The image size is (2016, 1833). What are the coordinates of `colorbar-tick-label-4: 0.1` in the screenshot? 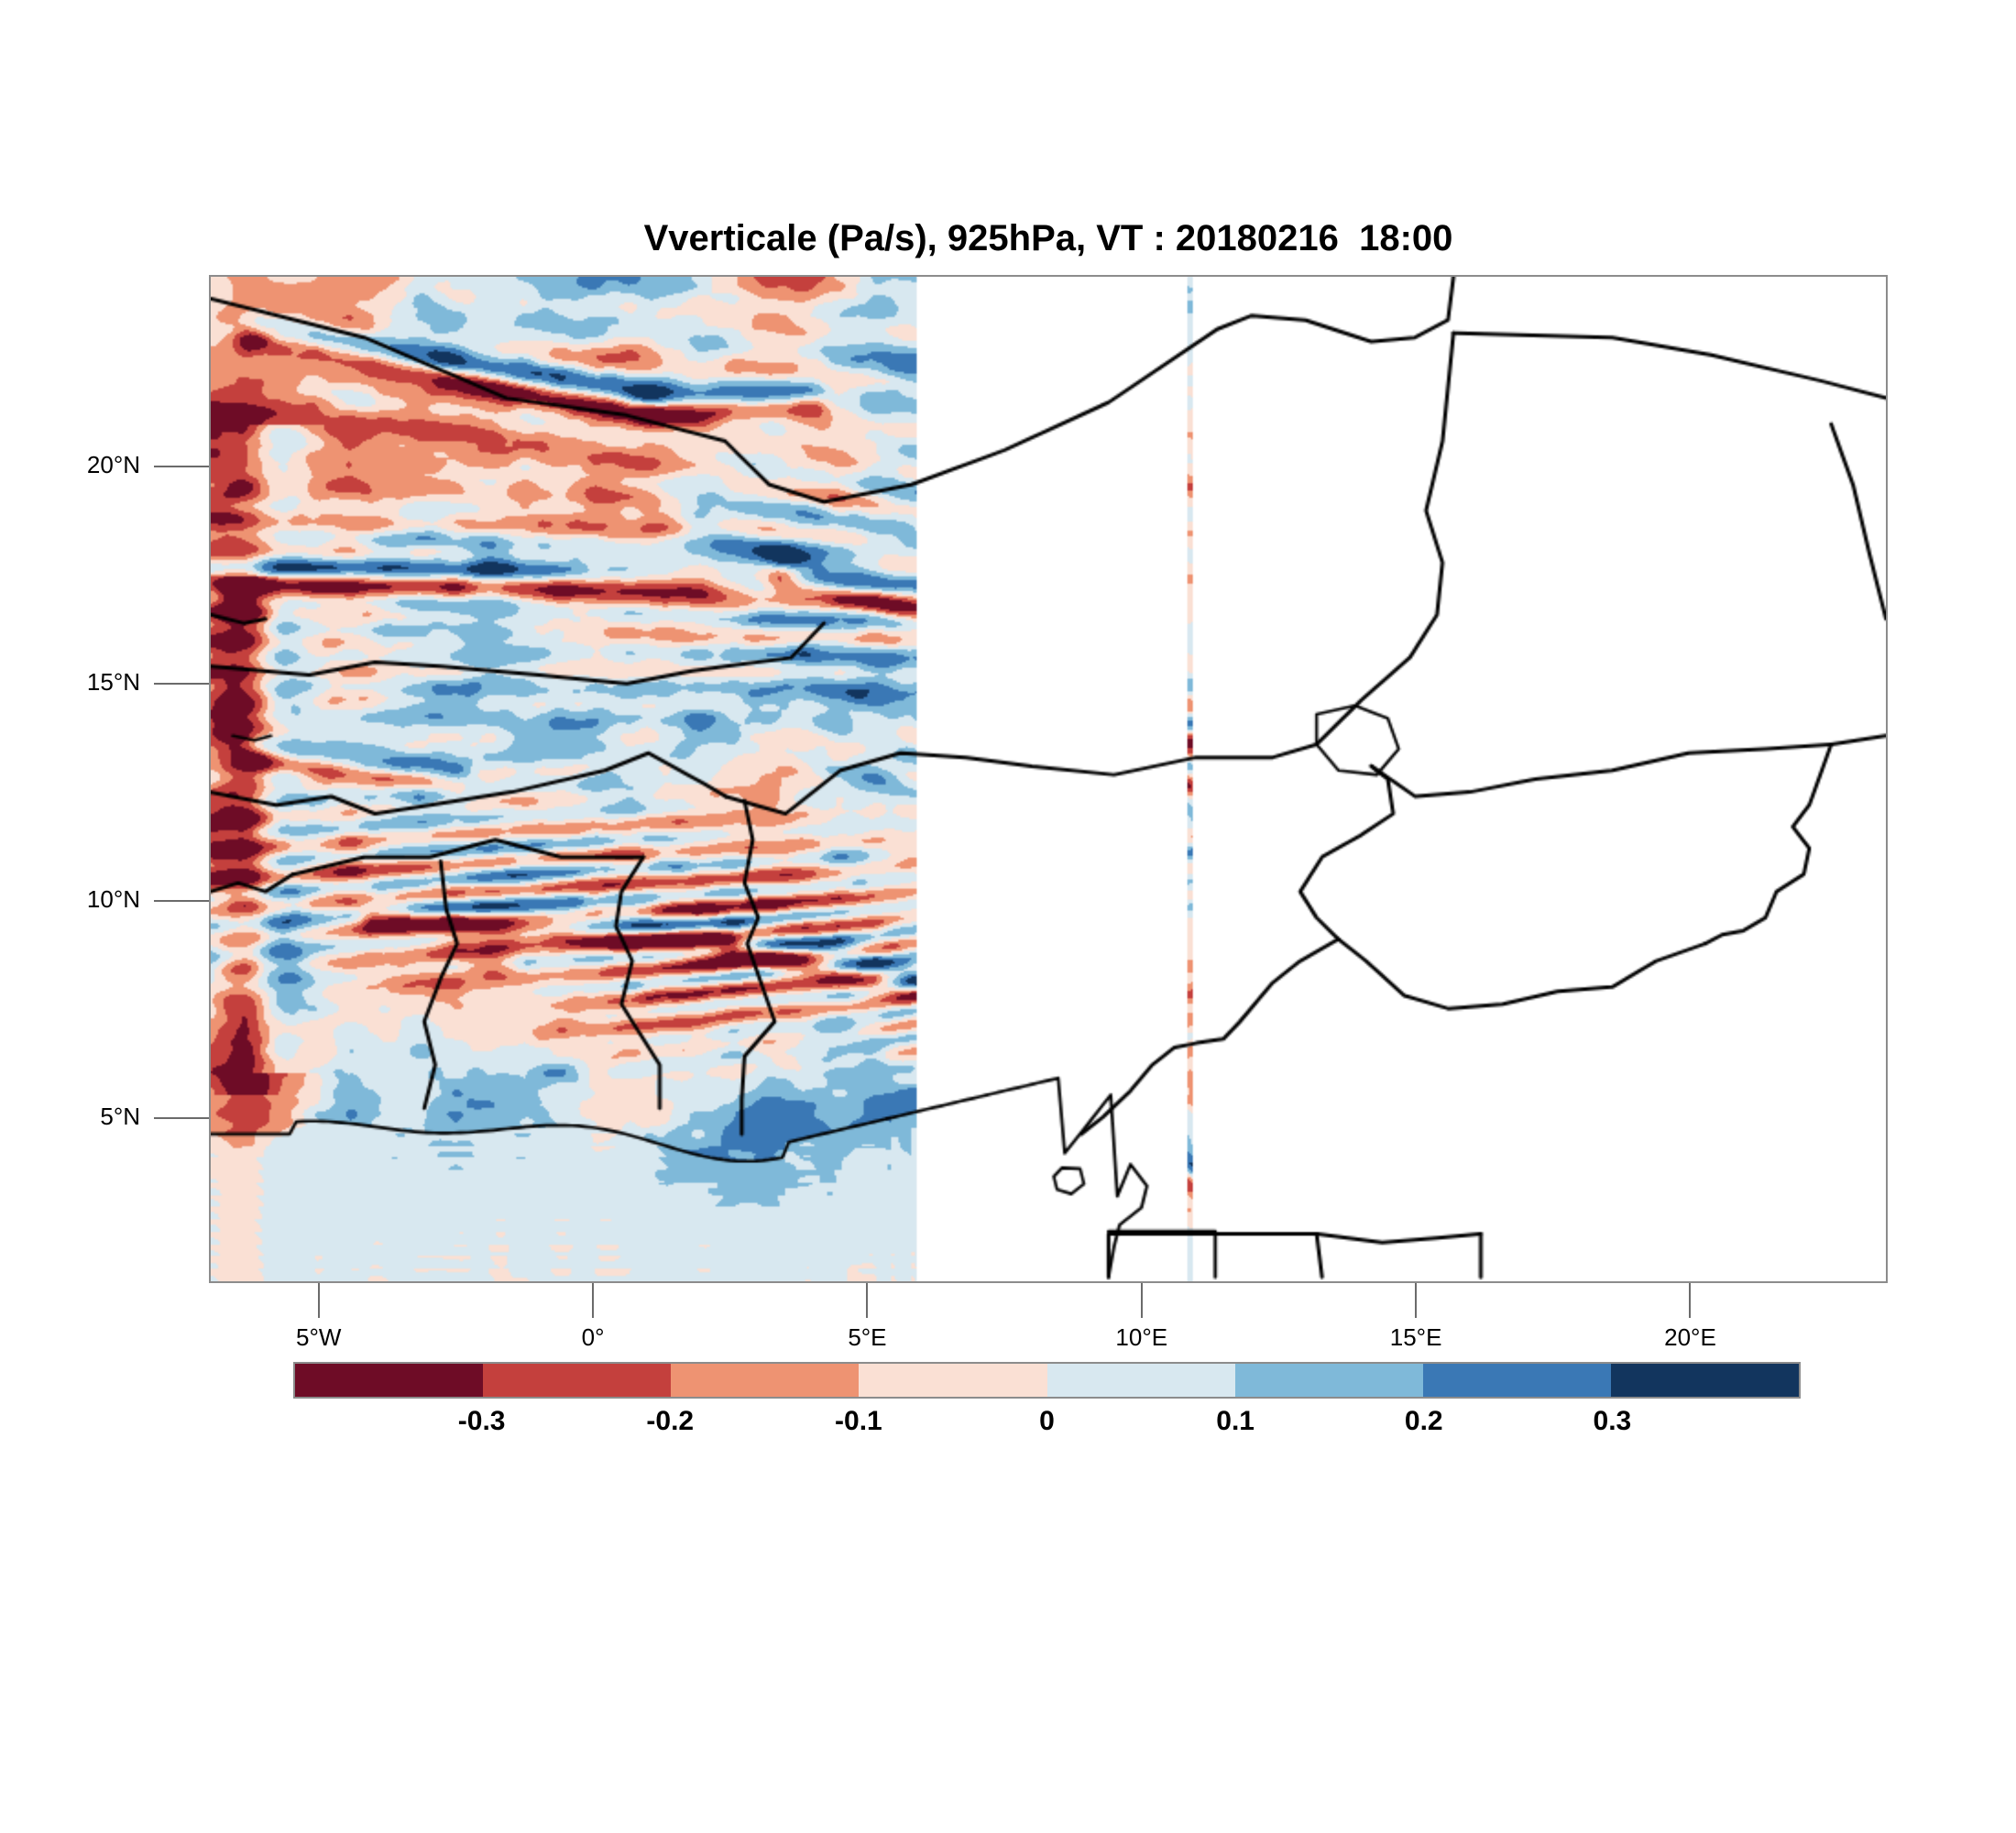 It's located at (1235, 1421).